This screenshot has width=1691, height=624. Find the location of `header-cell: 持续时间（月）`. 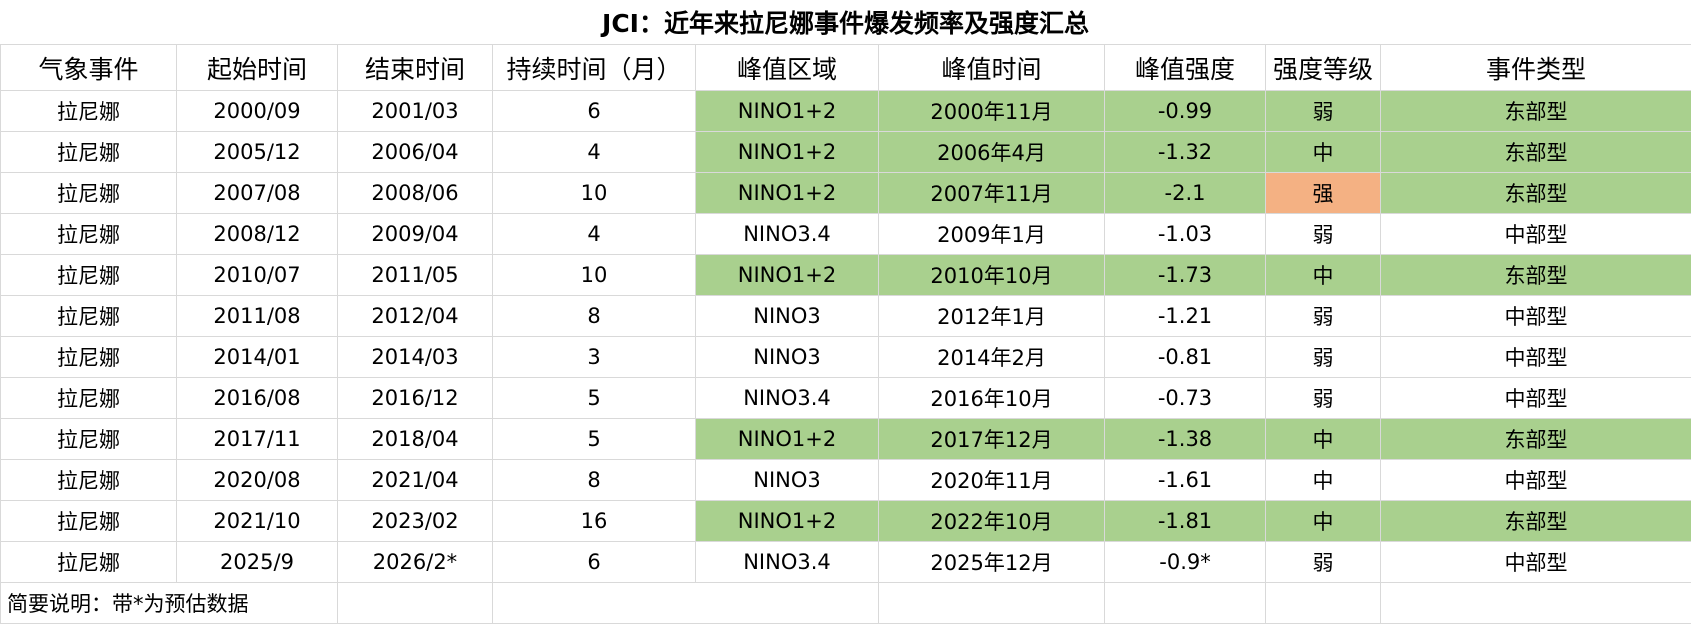

header-cell: 持续时间（月） is located at coordinates (594, 68).